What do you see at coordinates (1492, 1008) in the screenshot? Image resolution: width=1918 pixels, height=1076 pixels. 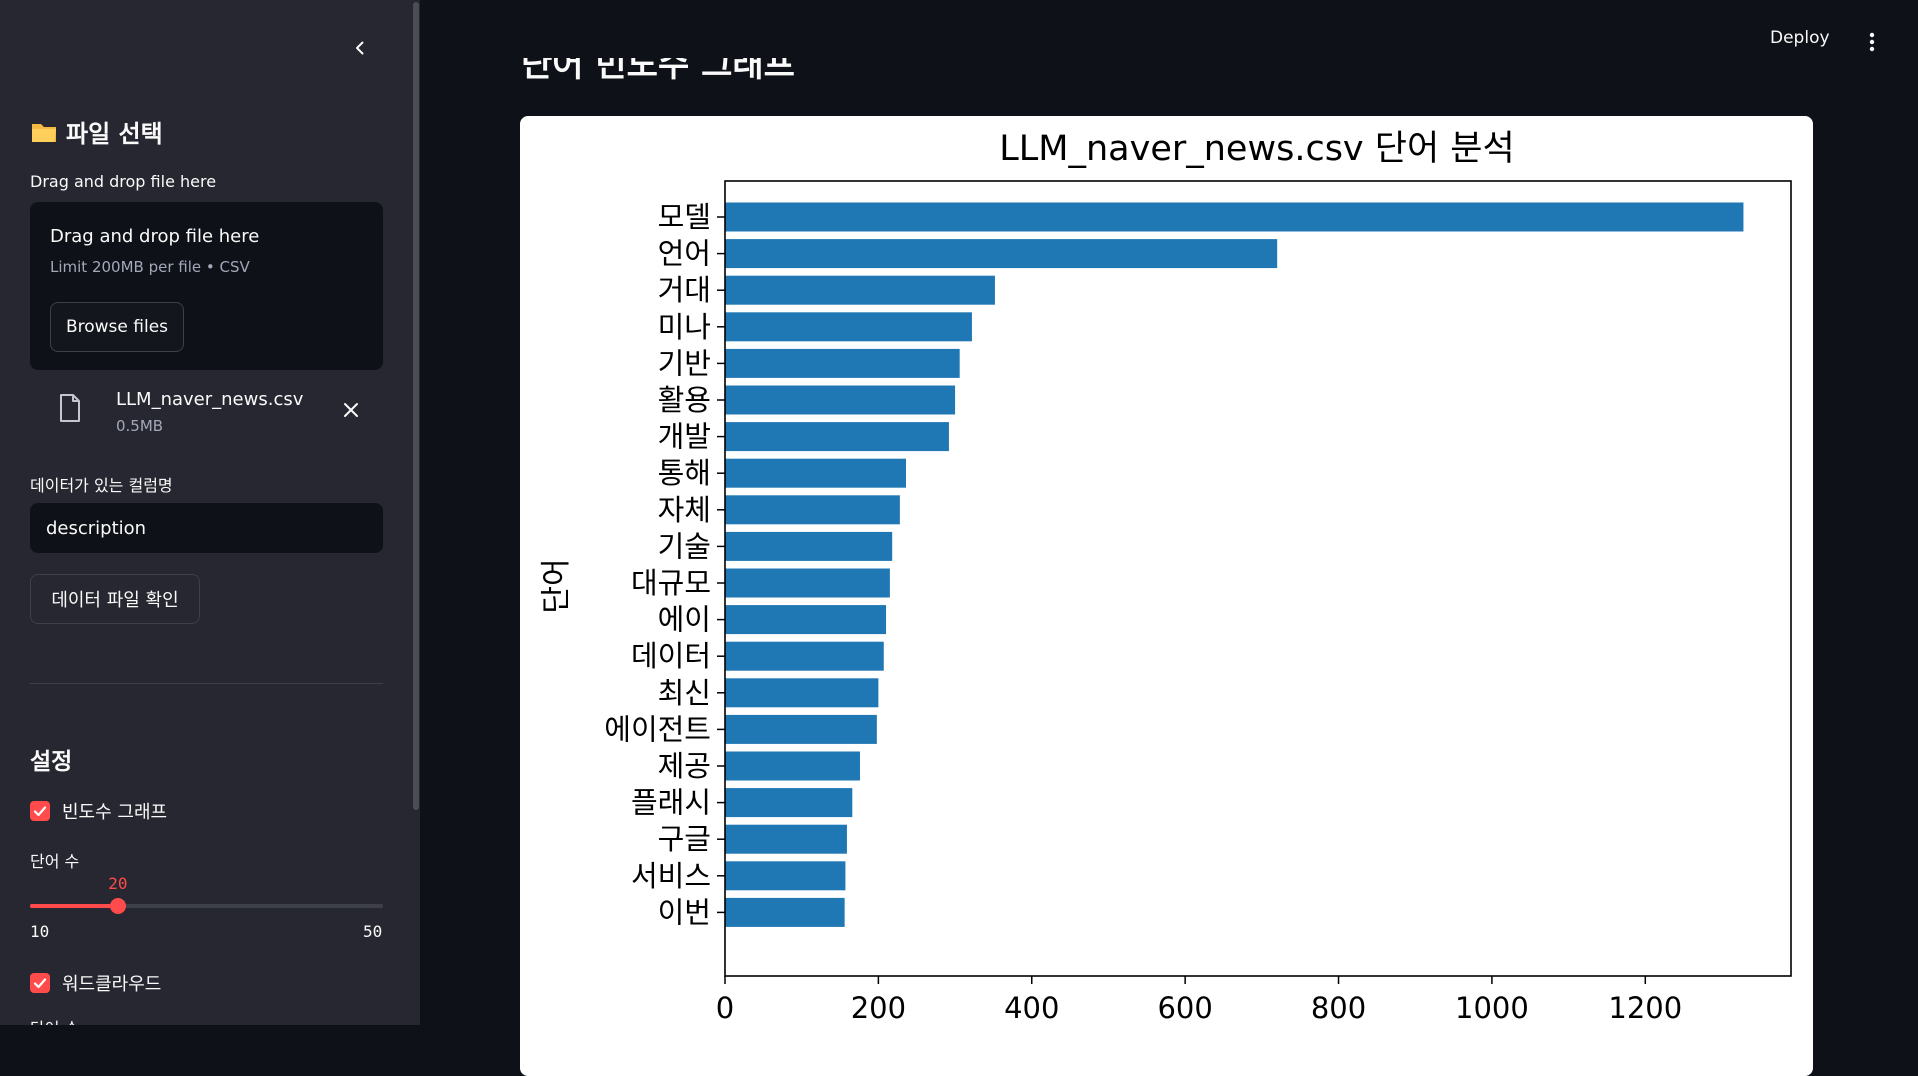 I see `x-tick-label: 1000` at bounding box center [1492, 1008].